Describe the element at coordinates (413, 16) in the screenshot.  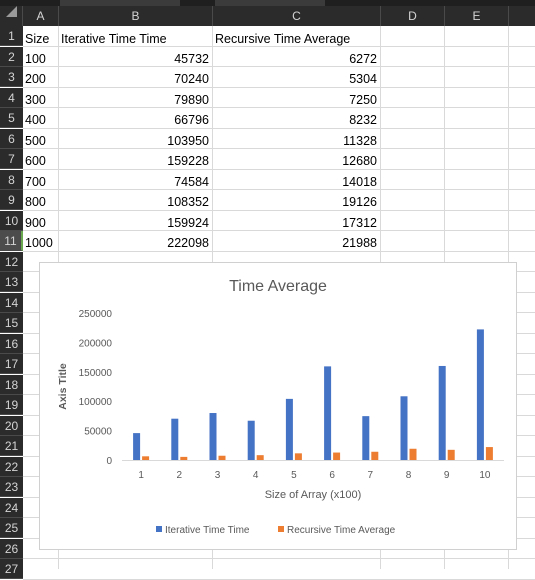
I see `column-header-d: D` at that location.